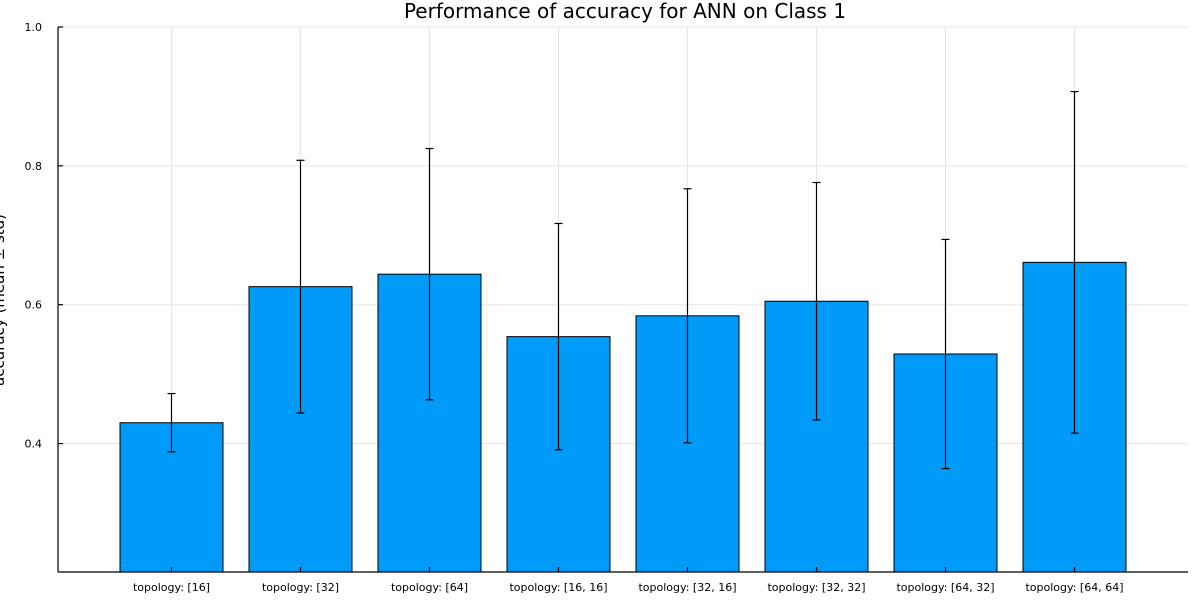 The image size is (1200, 600). I want to click on y-axis-label: accuracy (mean ± std), so click(4, 300).